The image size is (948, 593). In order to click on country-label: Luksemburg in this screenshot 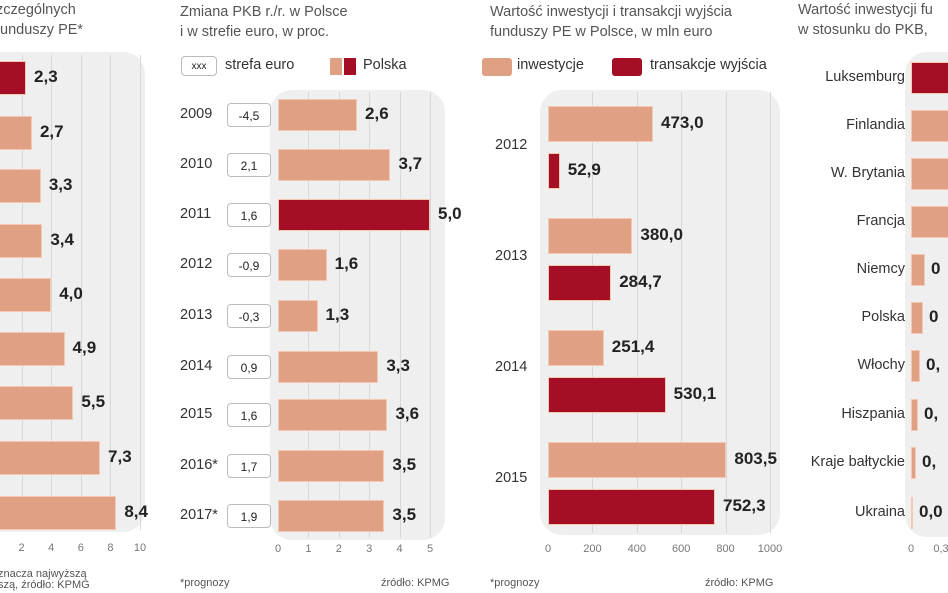, I will do `click(865, 77)`.